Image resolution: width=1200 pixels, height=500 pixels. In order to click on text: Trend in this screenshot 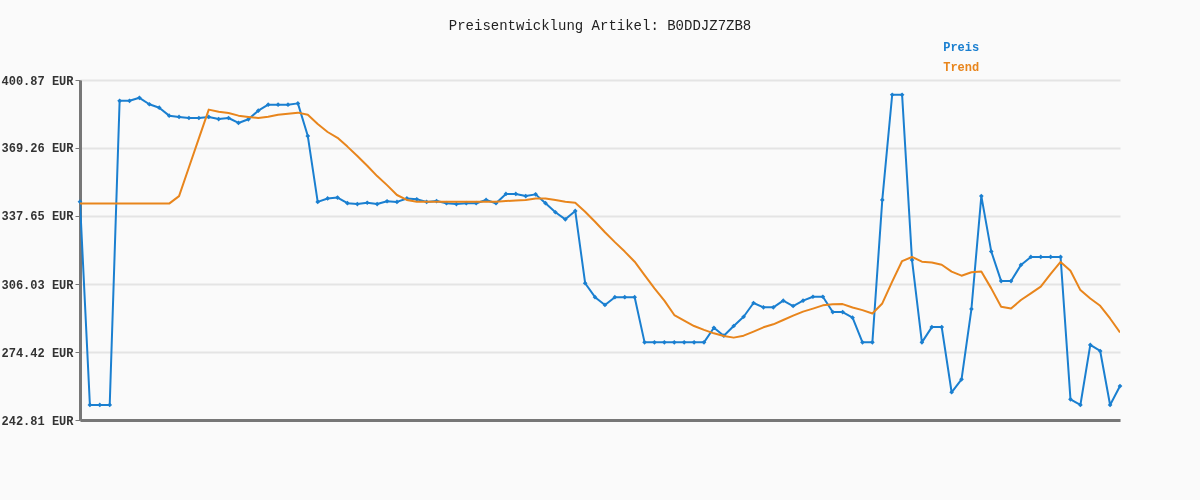, I will do `click(961, 68)`.